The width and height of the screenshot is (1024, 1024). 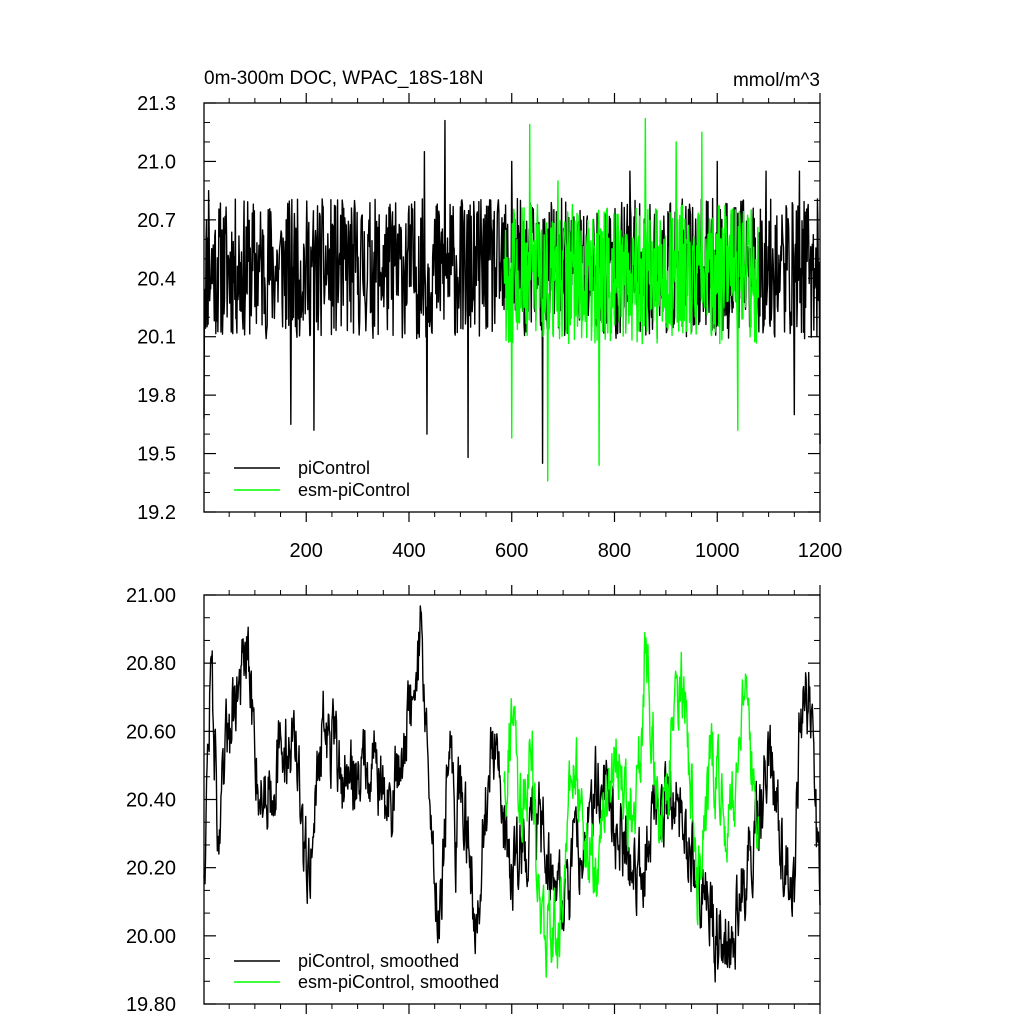 What do you see at coordinates (378, 961) in the screenshot?
I see `legend-label-picontrol-smoothed: piControl, smoothed` at bounding box center [378, 961].